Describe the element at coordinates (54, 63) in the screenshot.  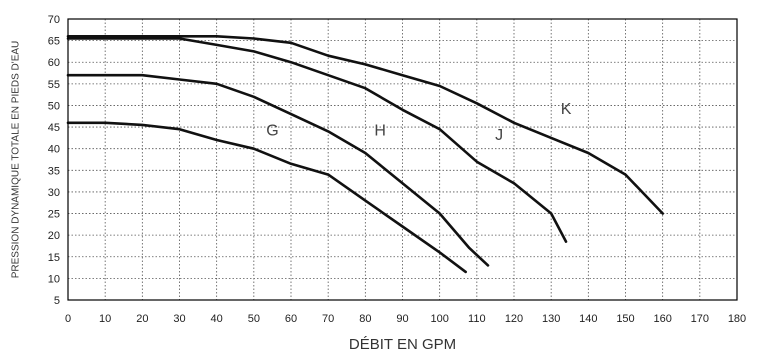
I see `y-tick-label: 60` at that location.